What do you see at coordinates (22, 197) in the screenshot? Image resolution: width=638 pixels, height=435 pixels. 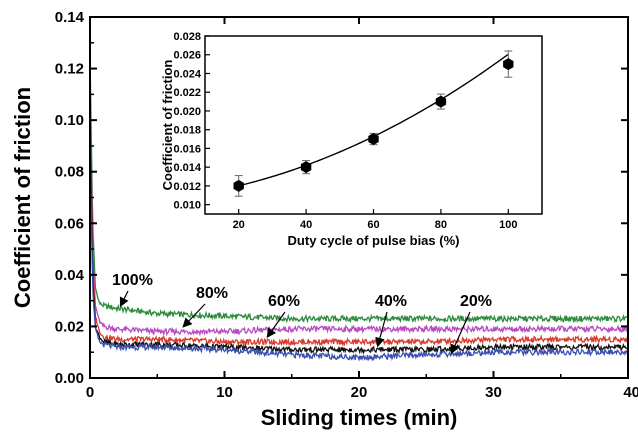 I see `y-axis-title: Coefficient of friction` at bounding box center [22, 197].